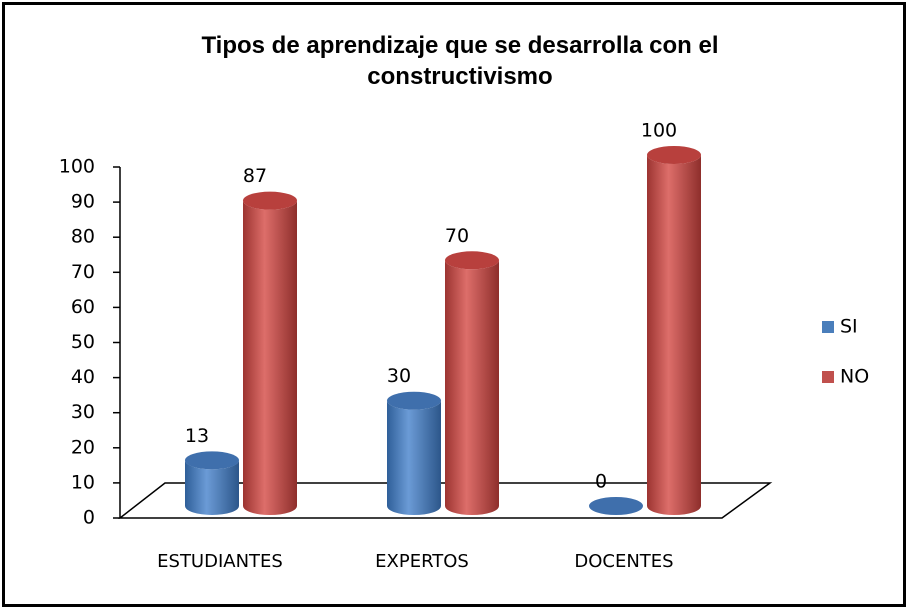 This screenshot has height=607, width=906. Describe the element at coordinates (83, 482) in the screenshot. I see `y-tick-label: 10` at that location.